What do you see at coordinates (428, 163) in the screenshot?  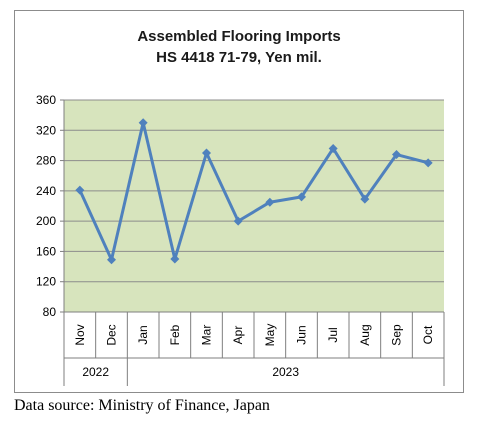 I see `data-point-oct` at bounding box center [428, 163].